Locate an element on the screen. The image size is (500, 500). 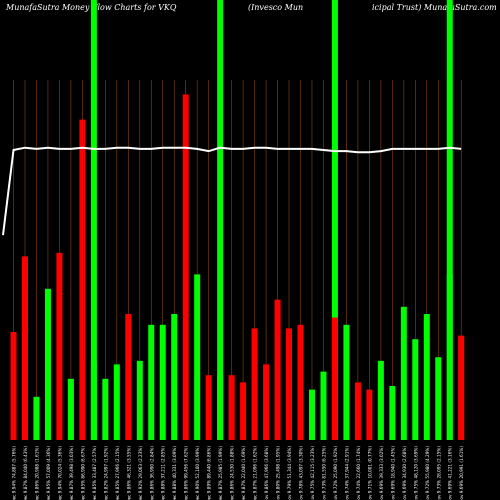
x-axis-label: Tue 02 Dec 9.87% 22,040 (1.69%) is located at coordinates (243, 473).